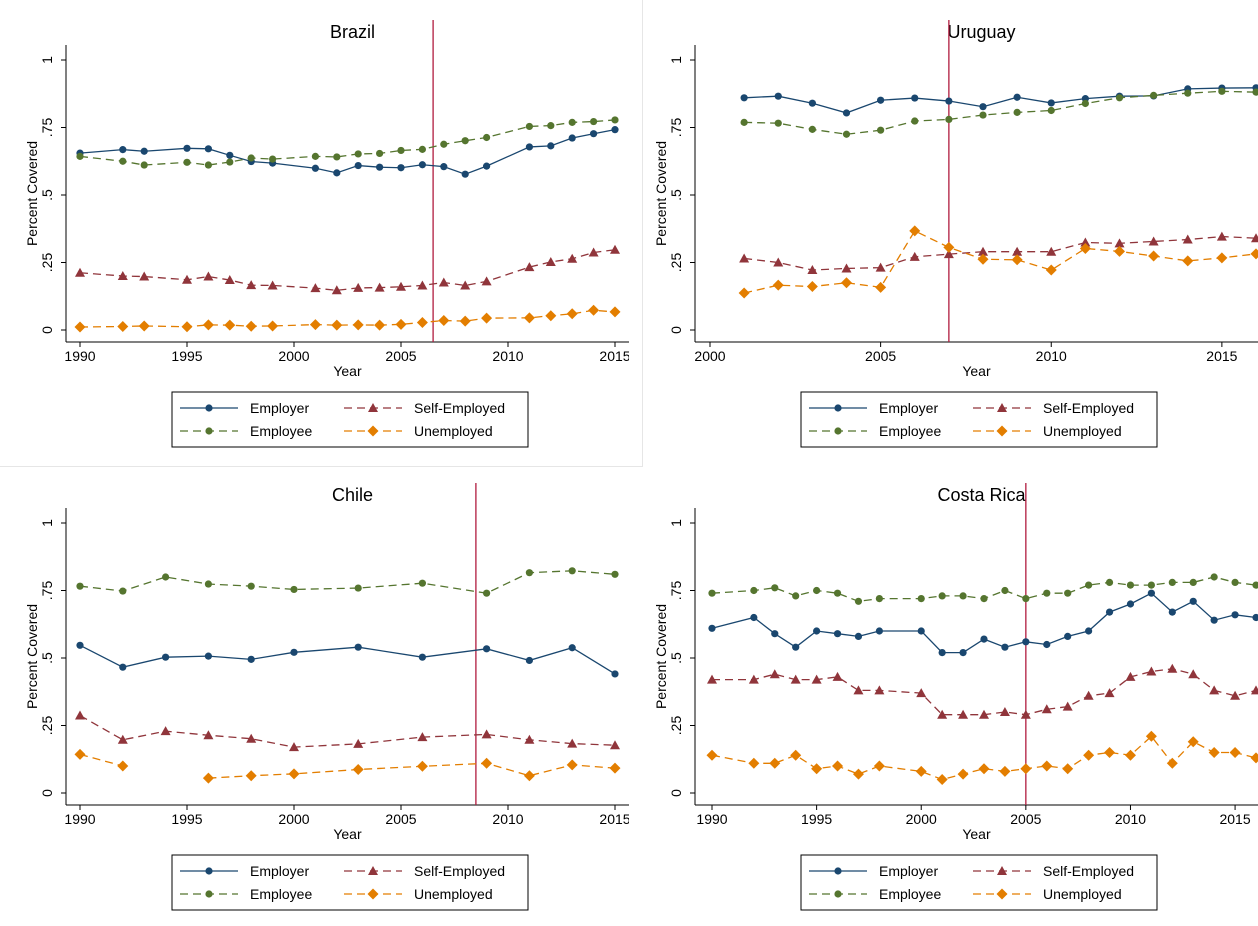 The width and height of the screenshot is (1258, 926). I want to click on y-tick-label: .5, so click(47, 195).